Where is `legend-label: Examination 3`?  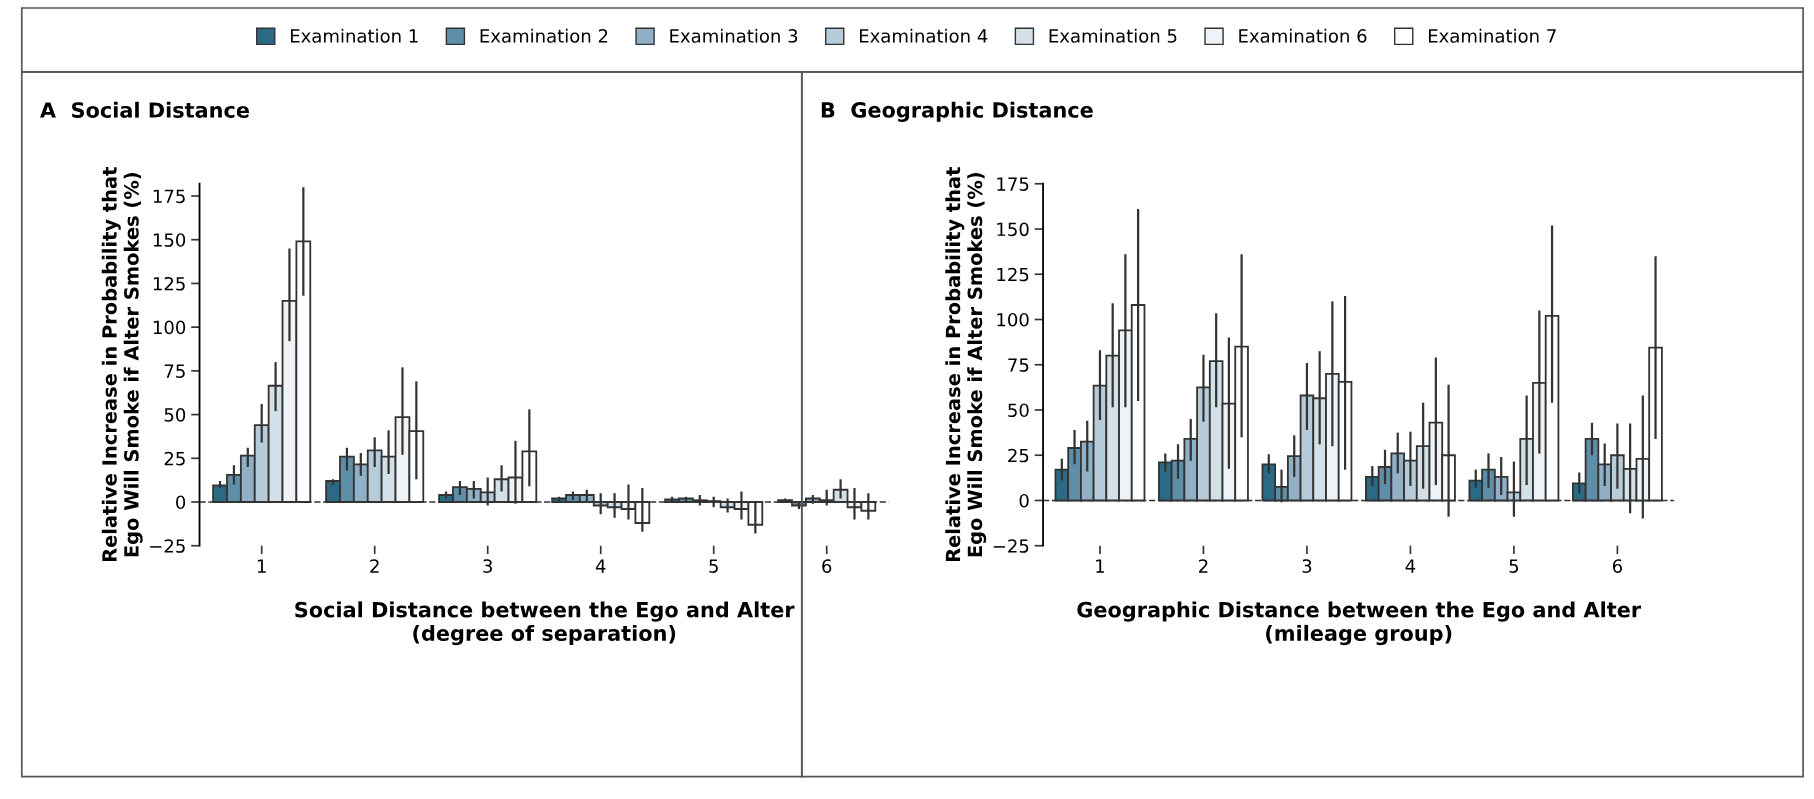 legend-label: Examination 3 is located at coordinates (734, 35).